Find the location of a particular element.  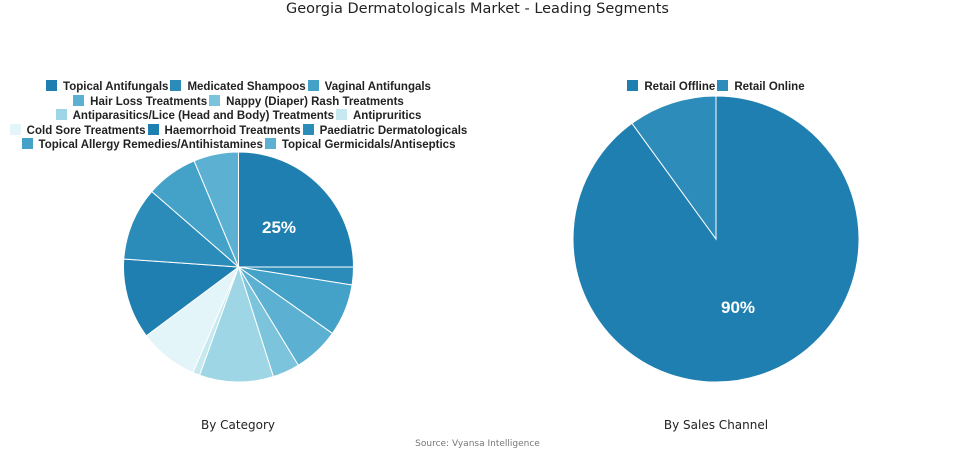

legend-item: Cold Sore Treatments is located at coordinates (77, 131).